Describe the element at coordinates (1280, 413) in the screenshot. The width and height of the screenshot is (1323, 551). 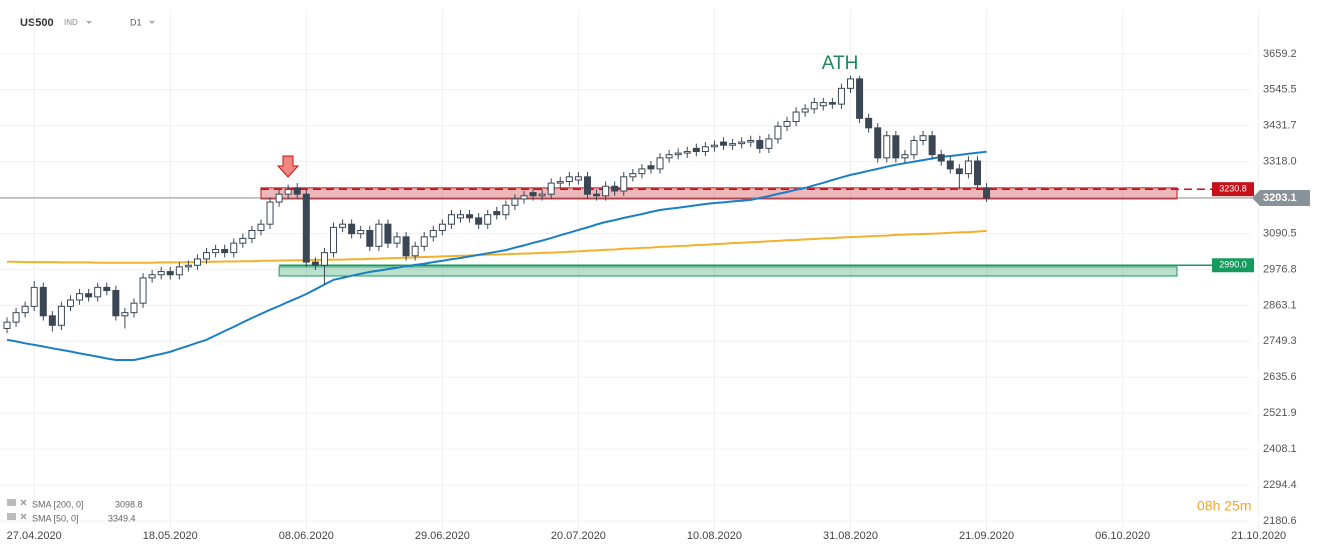
I see `y-tick-label: 2521.9` at that location.